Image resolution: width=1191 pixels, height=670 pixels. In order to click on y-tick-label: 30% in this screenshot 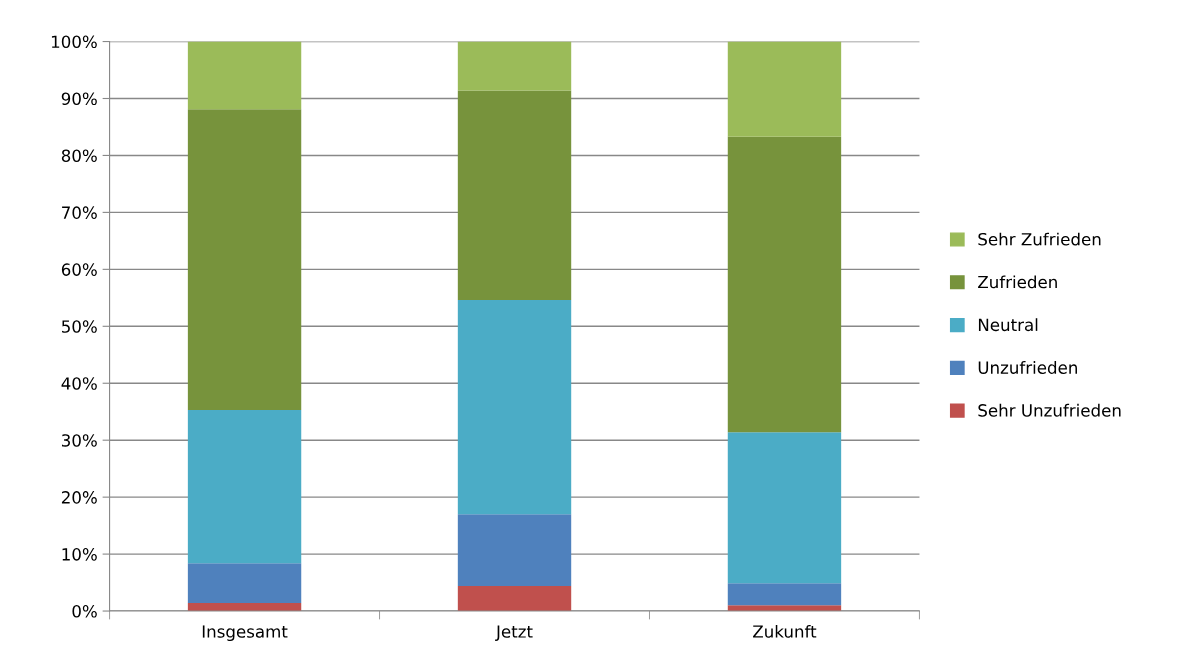, I will do `click(79, 440)`.